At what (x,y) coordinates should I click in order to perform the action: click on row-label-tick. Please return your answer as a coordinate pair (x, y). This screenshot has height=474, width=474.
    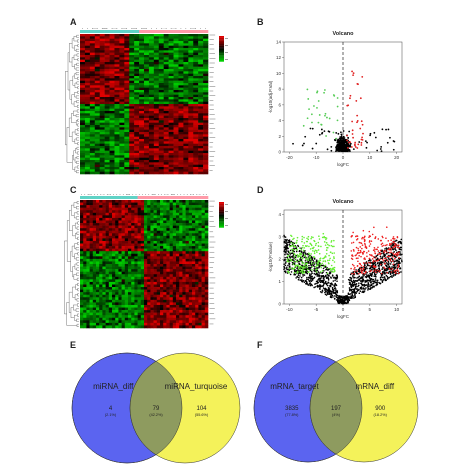
    Looking at the image, I should click on (212, 165).